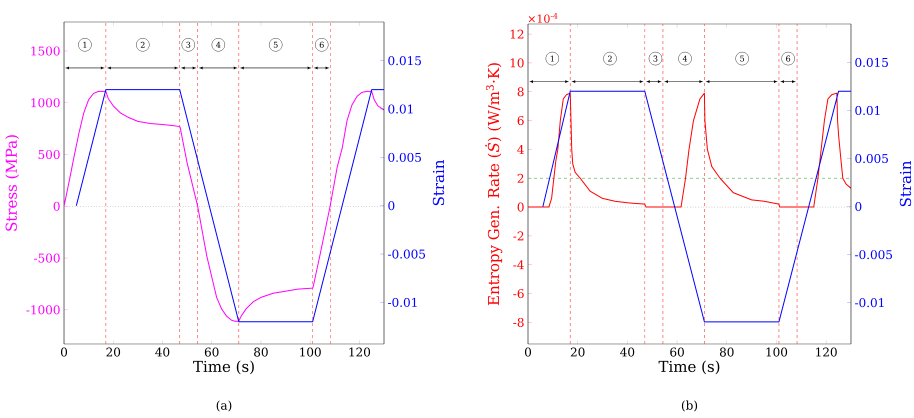 This screenshot has height=418, width=914. What do you see at coordinates (518, 265) in the screenshot?
I see `y-tick-label: -4` at bounding box center [518, 265].